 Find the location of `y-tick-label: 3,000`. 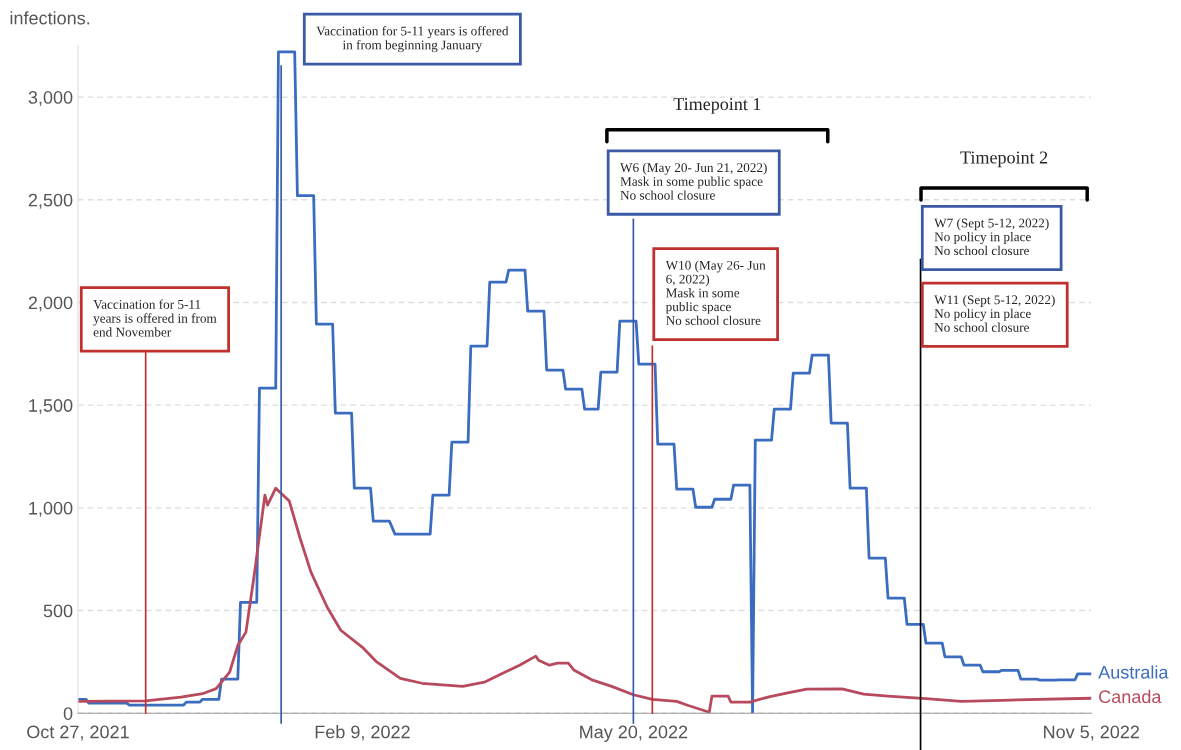

y-tick-label: 3,000 is located at coordinates (50, 98).